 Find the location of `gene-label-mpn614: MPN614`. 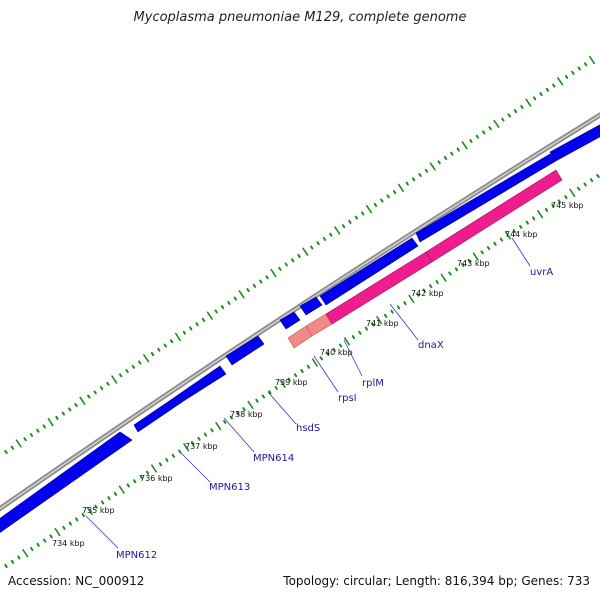

gene-label-mpn614: MPN614 is located at coordinates (273, 458).